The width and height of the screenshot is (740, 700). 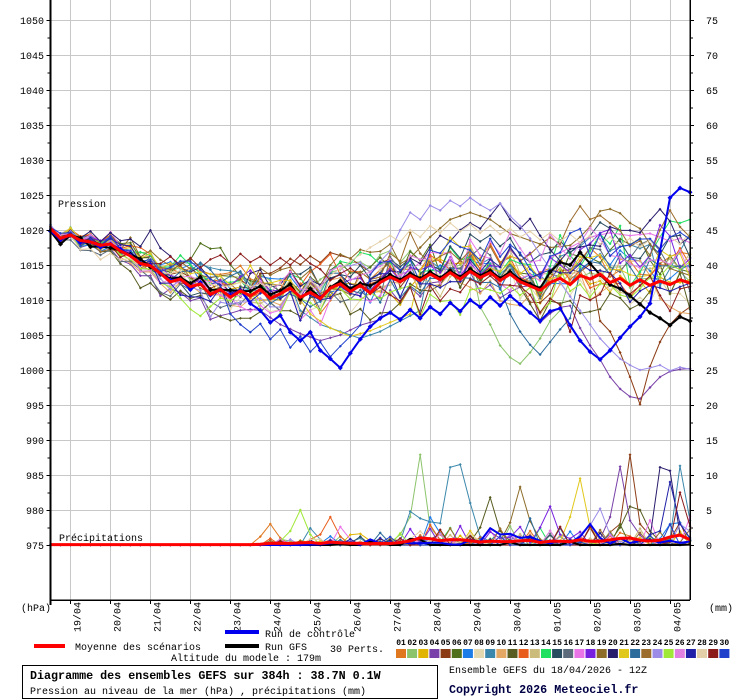 What do you see at coordinates (548, 671) in the screenshot?
I see `svg-text:Ensemble GEFS du 18/04/2026 -: Ensemble GEFS du 18/04/2026 - 12Z` at bounding box center [548, 671].